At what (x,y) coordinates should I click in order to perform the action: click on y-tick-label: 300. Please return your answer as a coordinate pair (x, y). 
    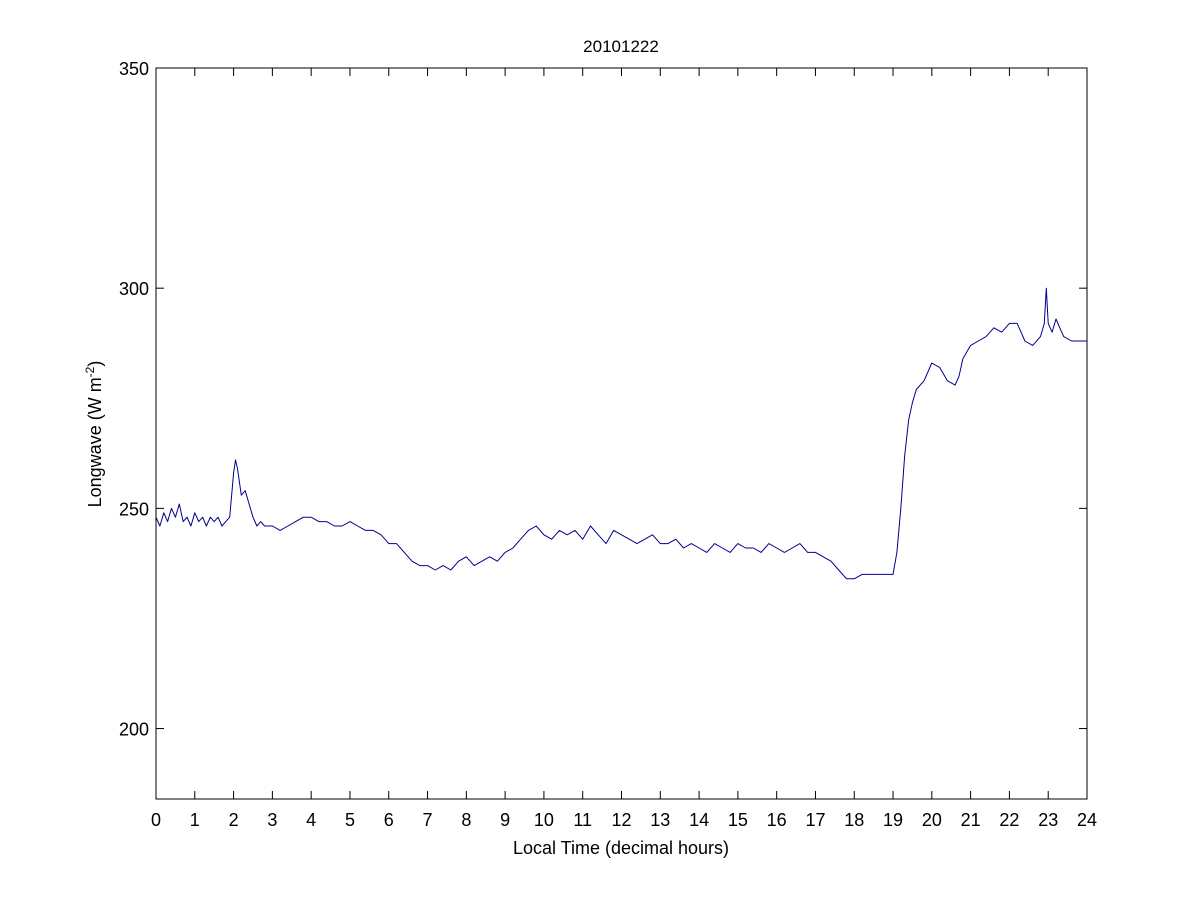
    Looking at the image, I should click on (134, 289).